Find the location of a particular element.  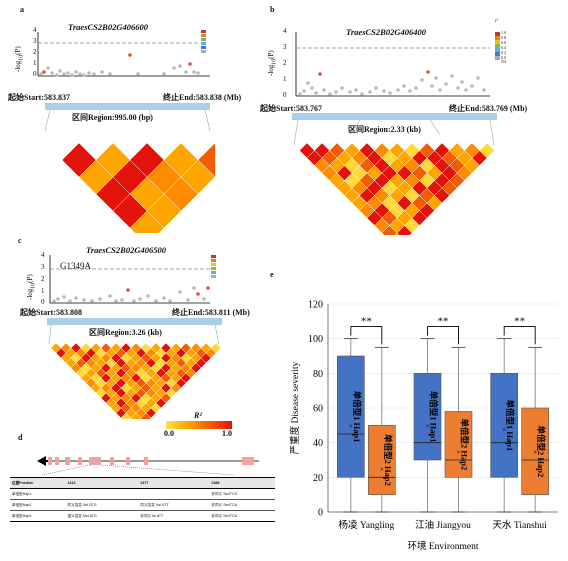

panel-c-ytick-2: 2 is located at coordinates (43, 279).